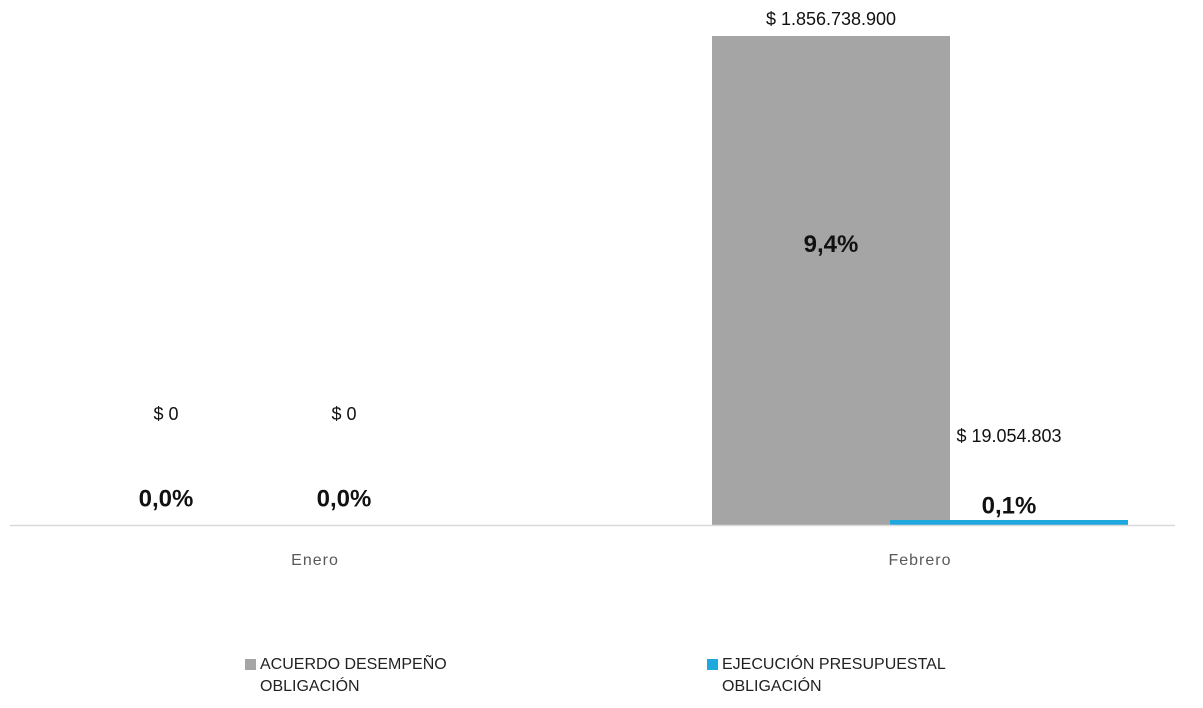 The height and width of the screenshot is (708, 1203). Describe the element at coordinates (919, 560) in the screenshot. I see `x-tick-label: Febrero` at that location.